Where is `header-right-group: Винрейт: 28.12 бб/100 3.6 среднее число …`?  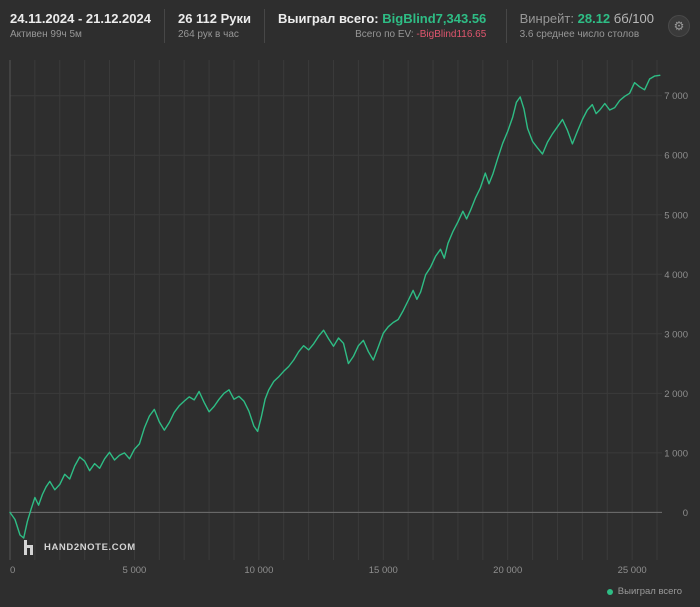
header-right-group: Винрейт: 28.12 бб/100 3.6 среднее число … is located at coordinates (591, 26).